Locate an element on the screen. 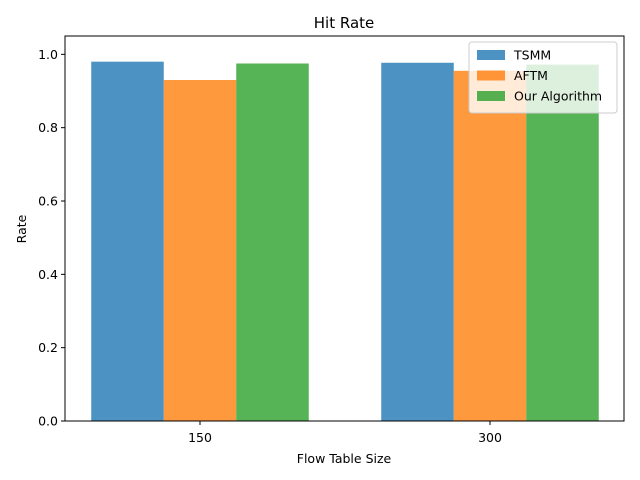 Image resolution: width=640 pixels, height=480 pixels. legend-label: AFTM is located at coordinates (531, 75).